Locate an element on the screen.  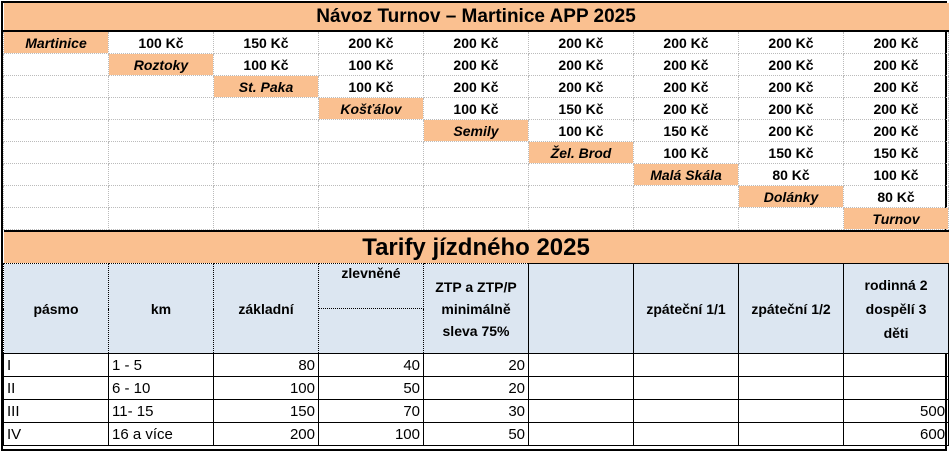
cell-zakladni: 100 is located at coordinates (266, 388).